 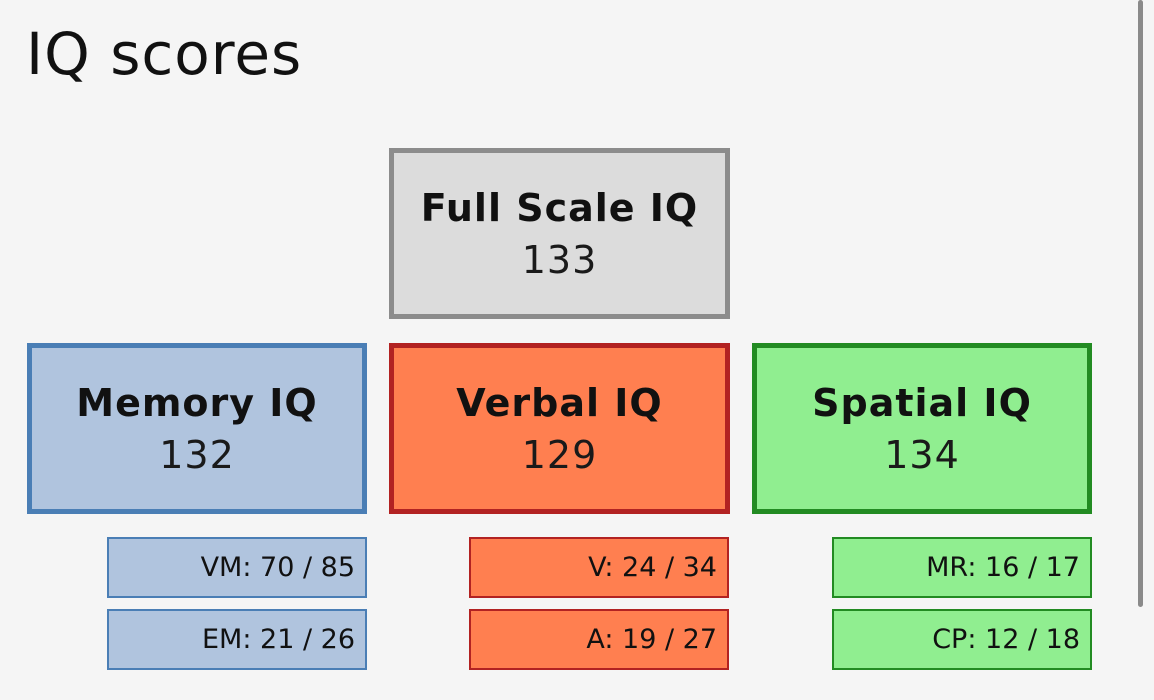 What do you see at coordinates (197, 454) in the screenshot?
I see `memory-iq-value: 132` at bounding box center [197, 454].